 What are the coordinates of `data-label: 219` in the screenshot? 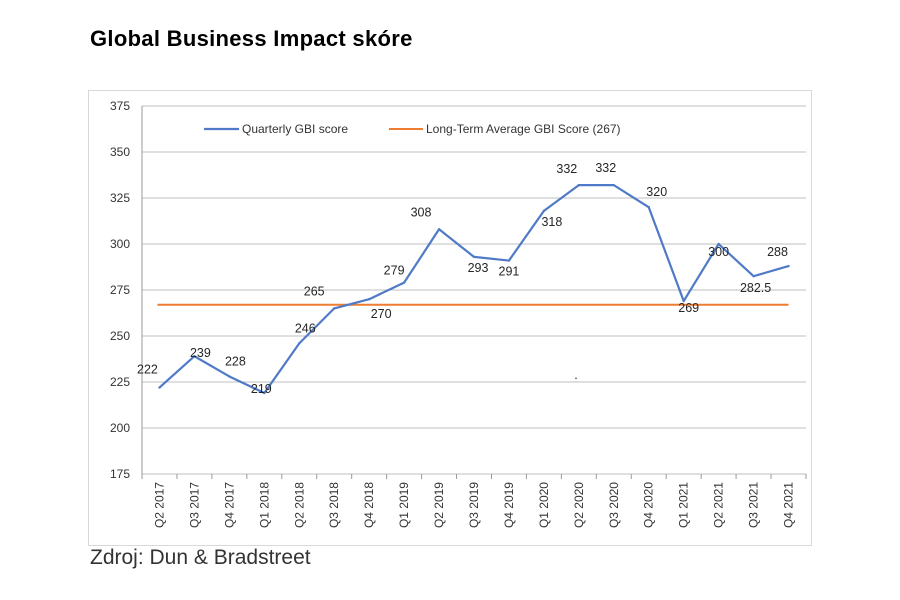 It's located at (261, 389).